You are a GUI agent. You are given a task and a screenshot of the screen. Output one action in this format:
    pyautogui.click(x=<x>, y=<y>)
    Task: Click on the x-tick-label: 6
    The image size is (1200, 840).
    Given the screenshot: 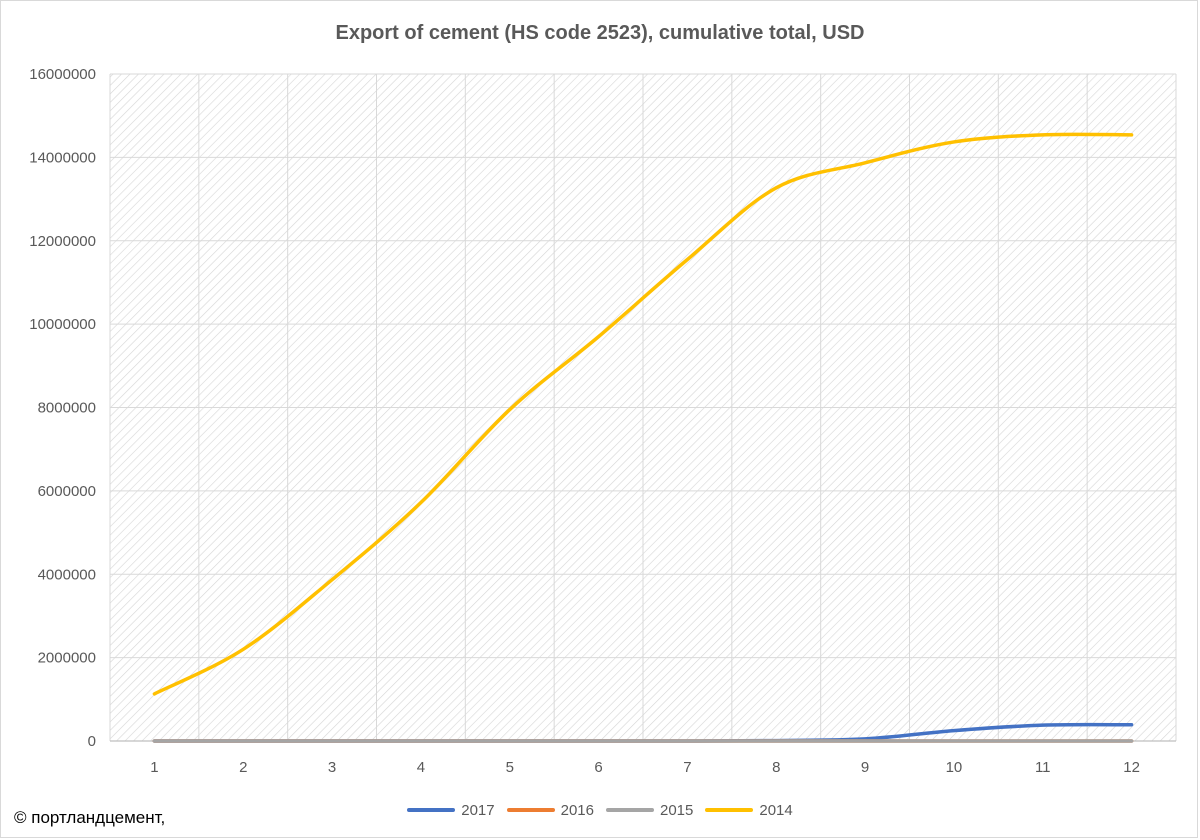 What is the action you would take?
    pyautogui.click(x=598, y=767)
    